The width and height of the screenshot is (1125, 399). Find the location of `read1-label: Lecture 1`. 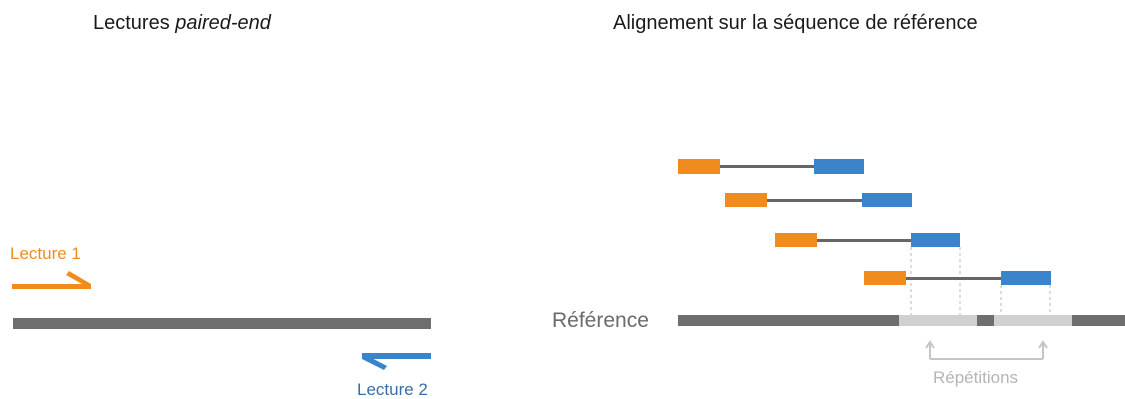

read1-label: Lecture 1 is located at coordinates (45, 253).